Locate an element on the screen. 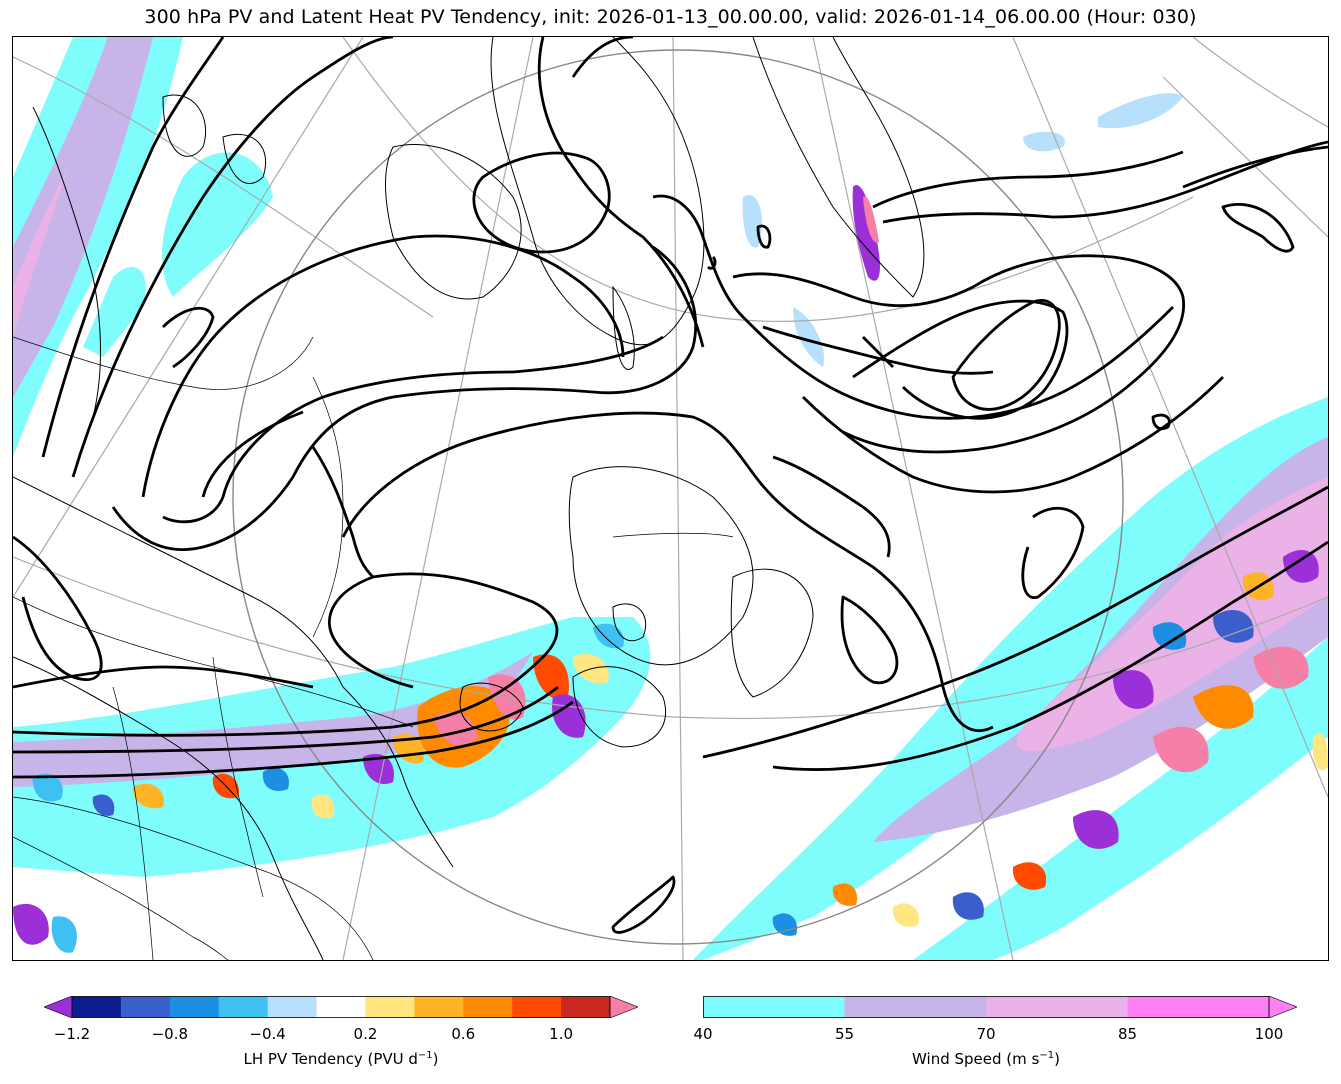 This screenshot has height=1084, width=1341. lh-pv-colorbar is located at coordinates (341, 1007).